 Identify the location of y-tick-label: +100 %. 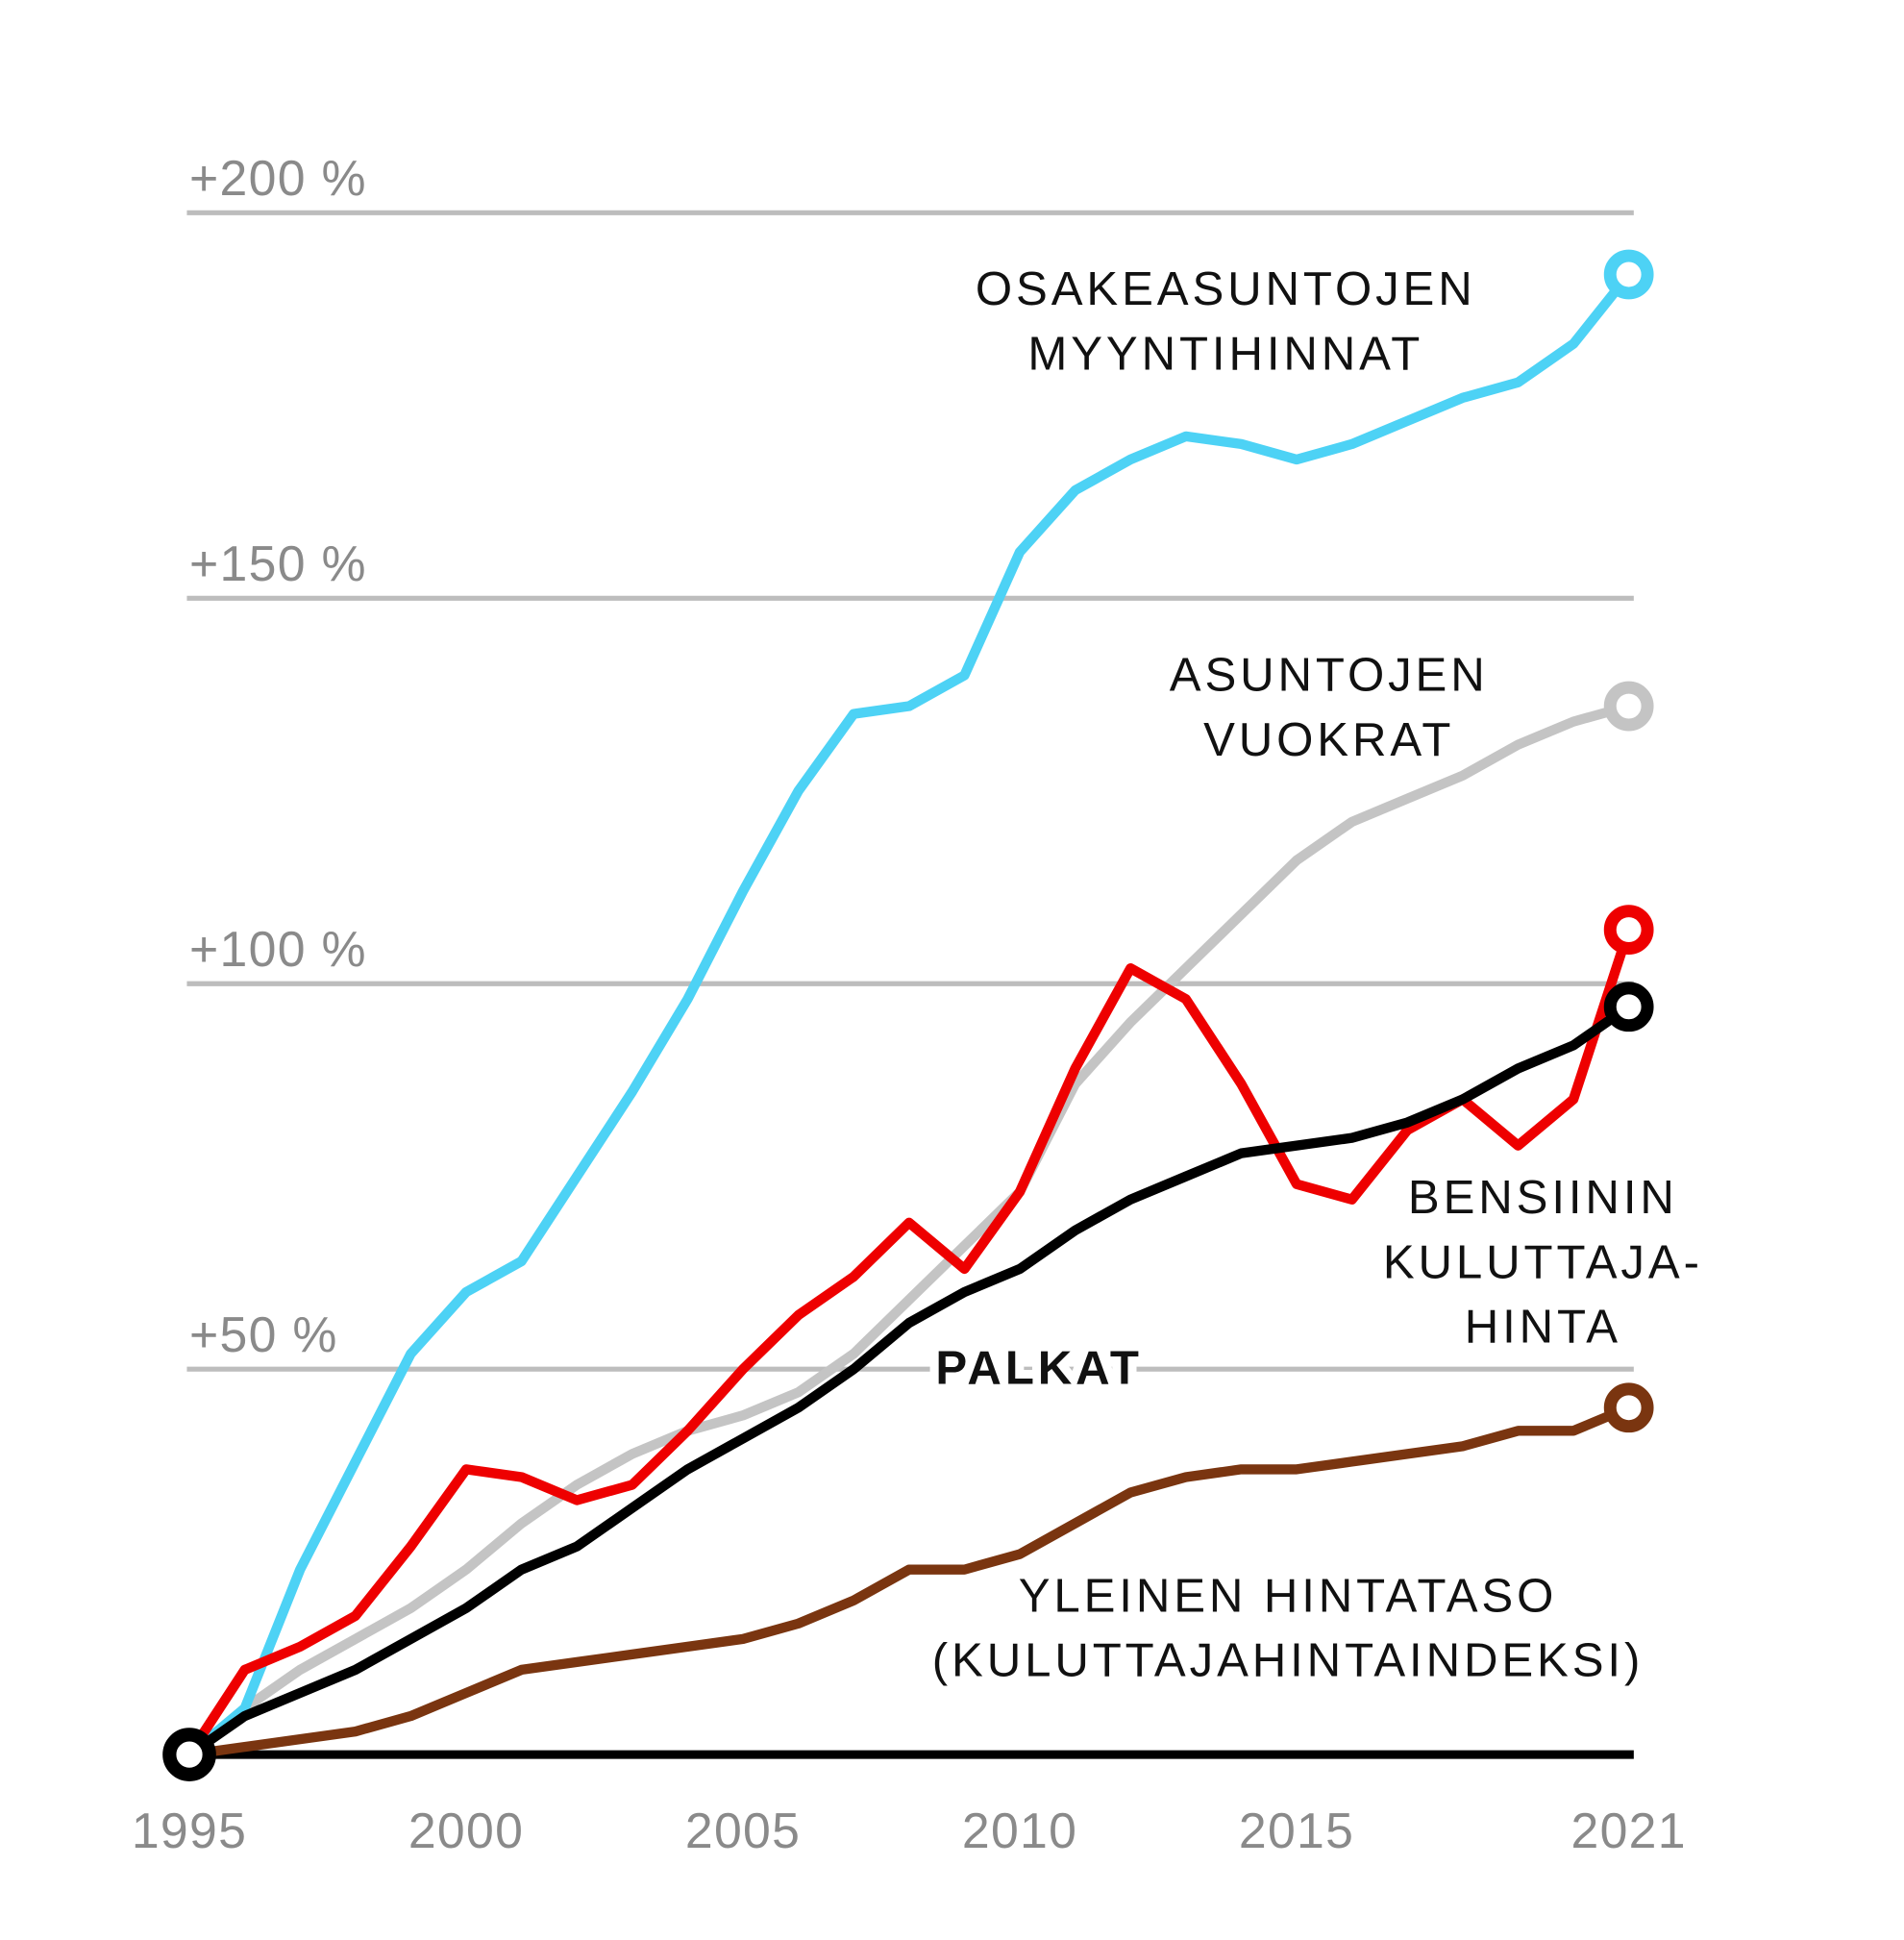
(278, 949).